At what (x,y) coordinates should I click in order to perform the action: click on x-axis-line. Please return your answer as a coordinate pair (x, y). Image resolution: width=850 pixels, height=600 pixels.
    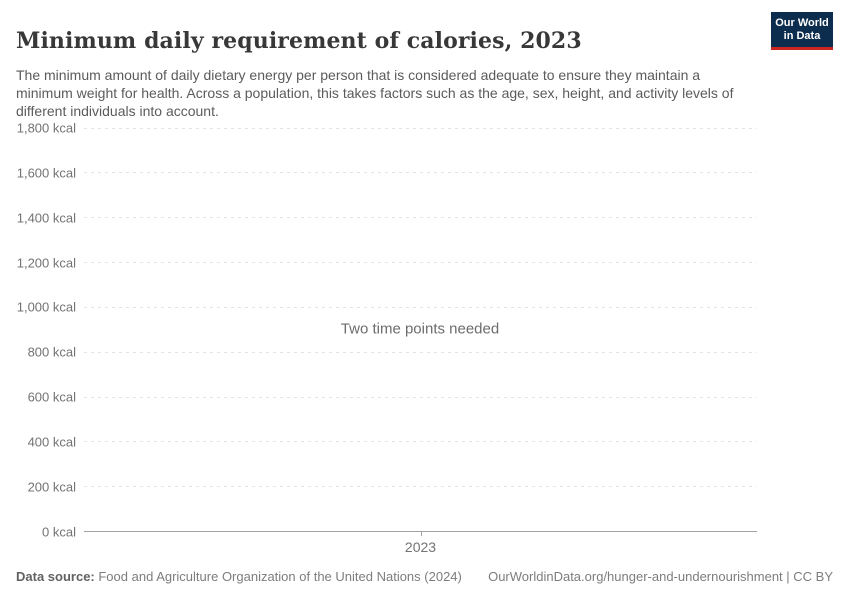
    Looking at the image, I should click on (420, 531).